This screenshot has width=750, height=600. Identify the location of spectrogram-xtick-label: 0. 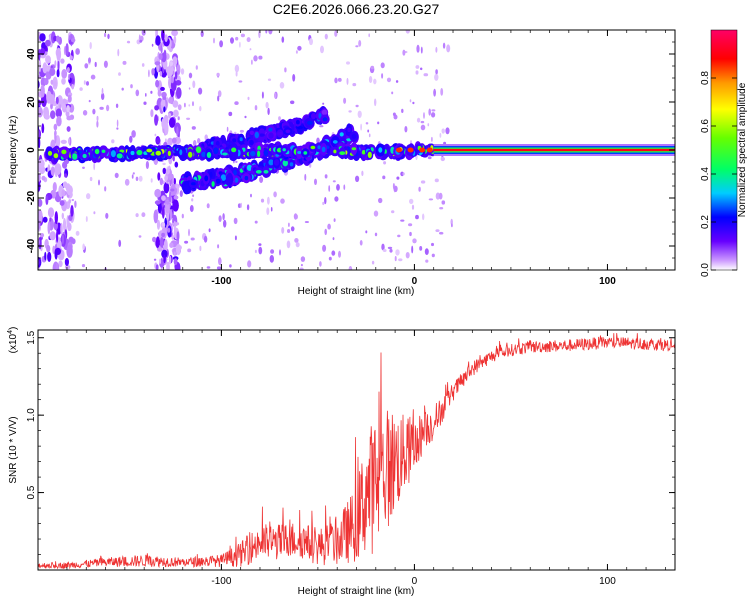
(415, 281).